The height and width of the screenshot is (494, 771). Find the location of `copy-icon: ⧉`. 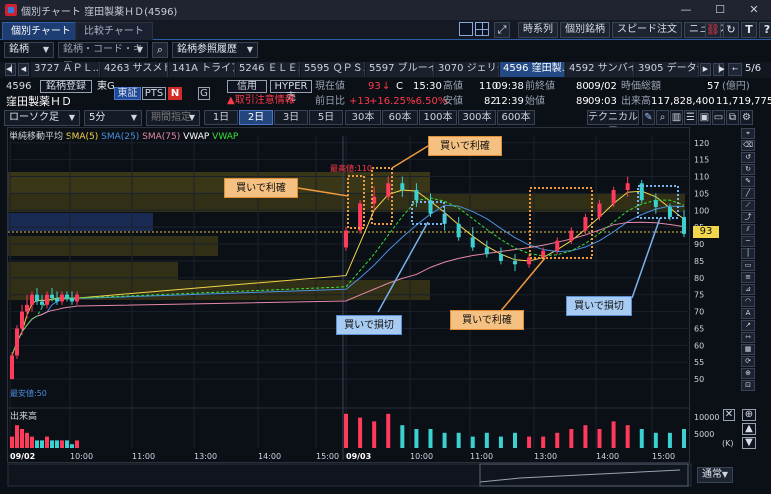

copy-icon: ⧉ is located at coordinates (732, 117).